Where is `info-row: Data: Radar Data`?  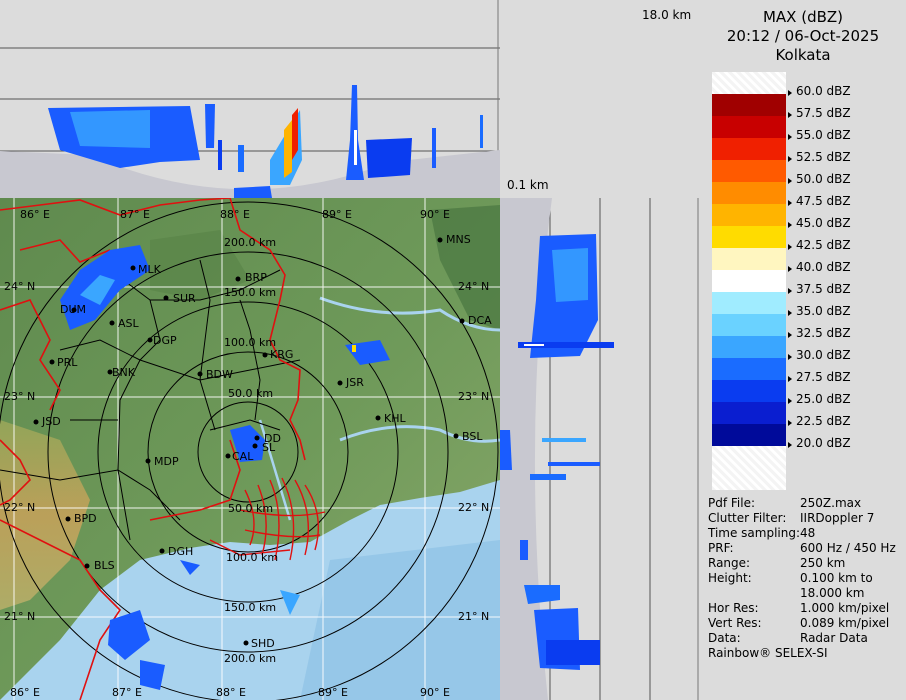
info-row: Data: Radar Data is located at coordinates (802, 638).